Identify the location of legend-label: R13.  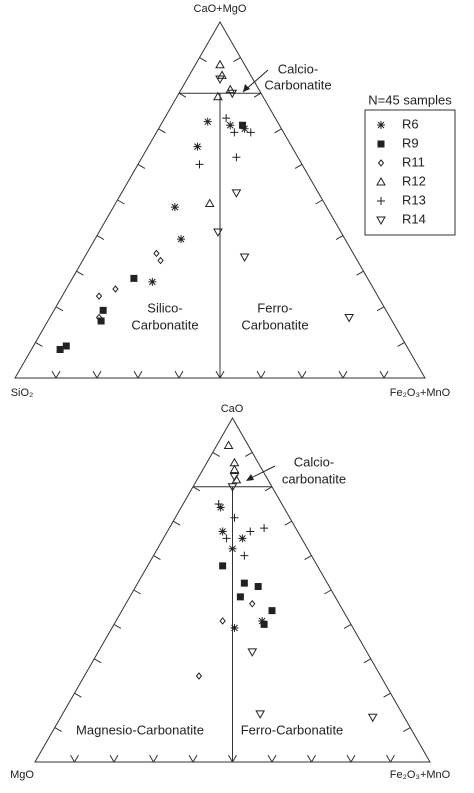
(414, 199).